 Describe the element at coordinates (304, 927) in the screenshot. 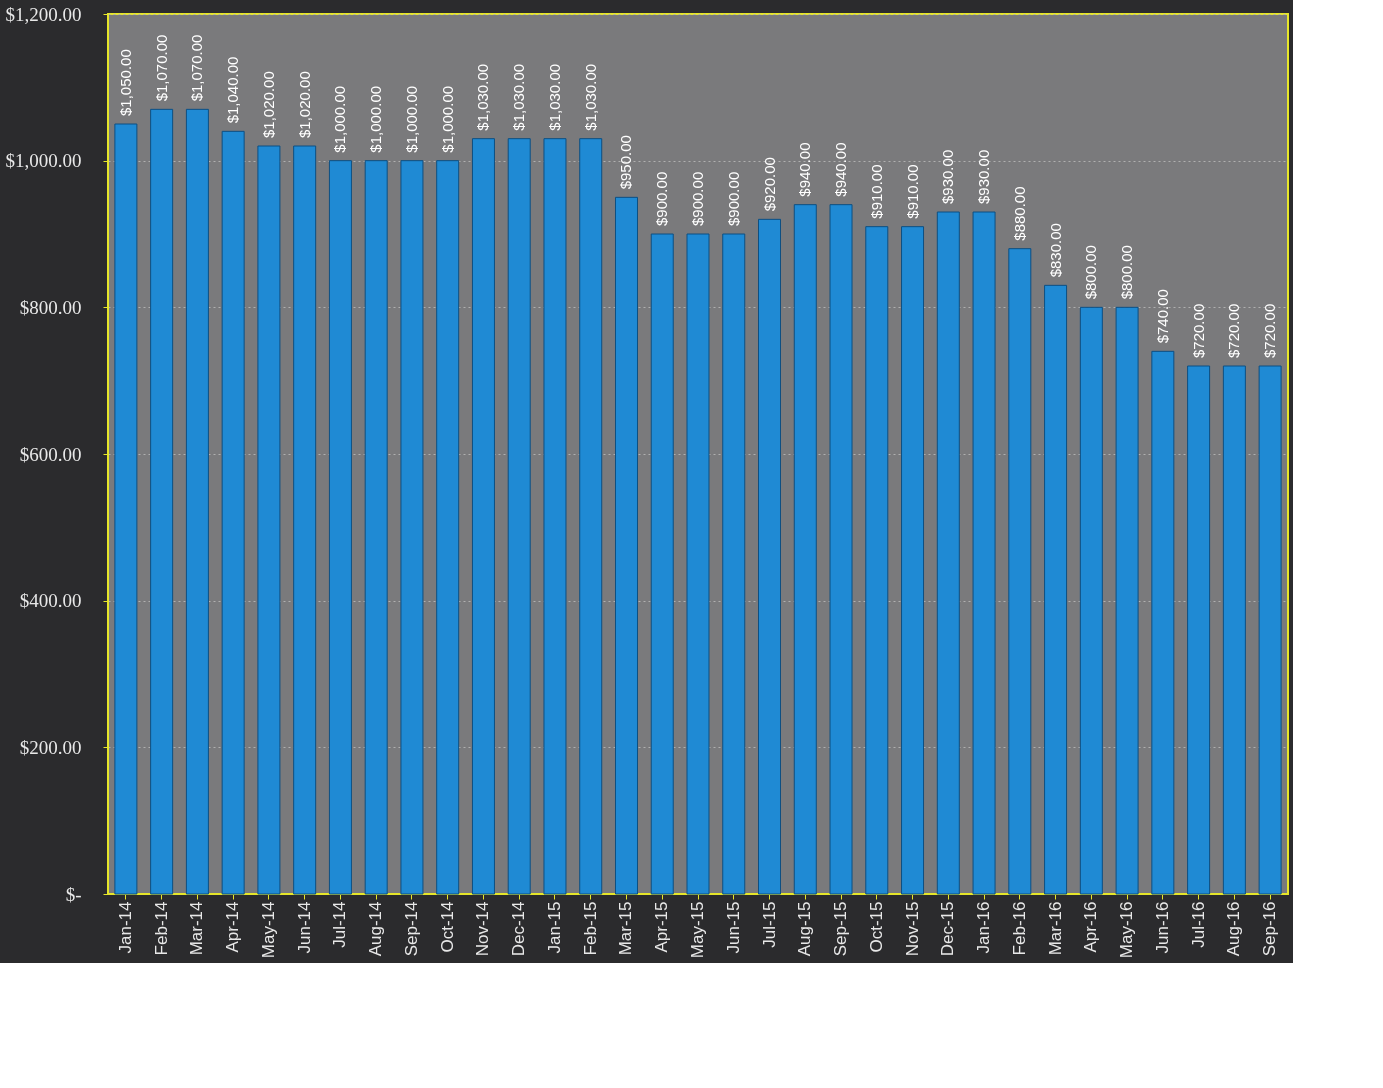

I see `x-tick-label: Jun-14` at that location.